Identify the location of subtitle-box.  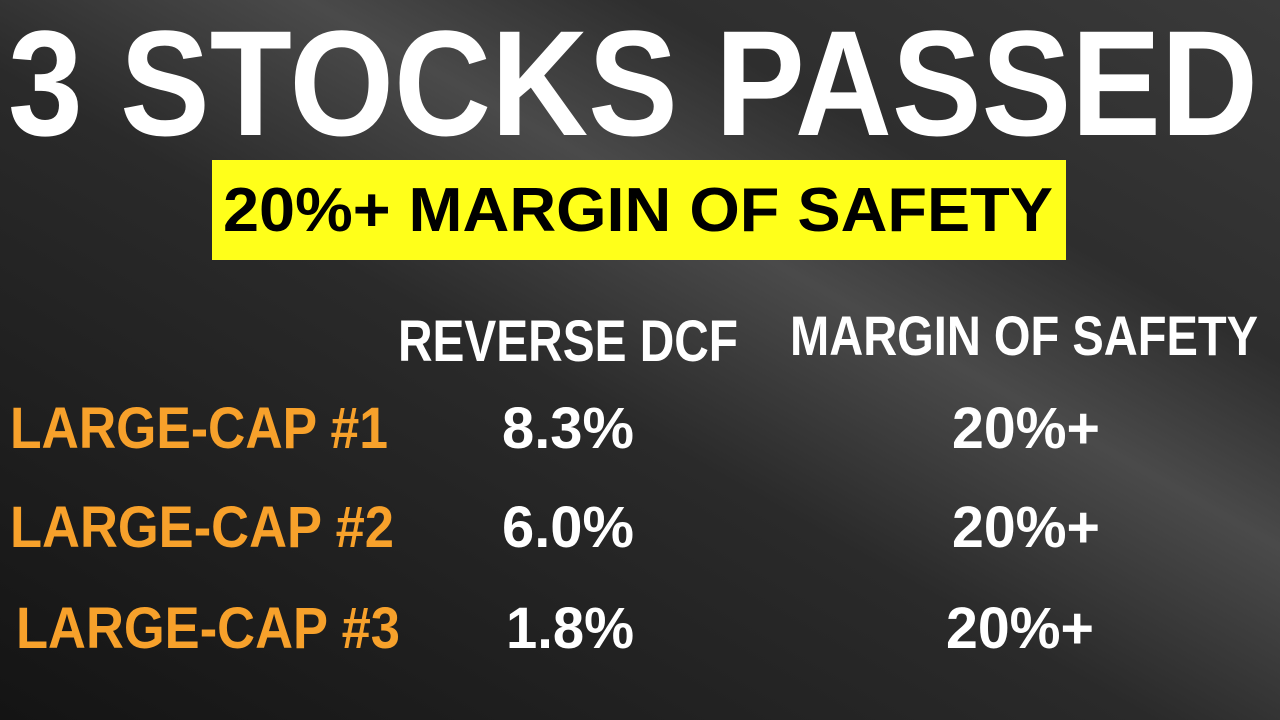
(639, 210).